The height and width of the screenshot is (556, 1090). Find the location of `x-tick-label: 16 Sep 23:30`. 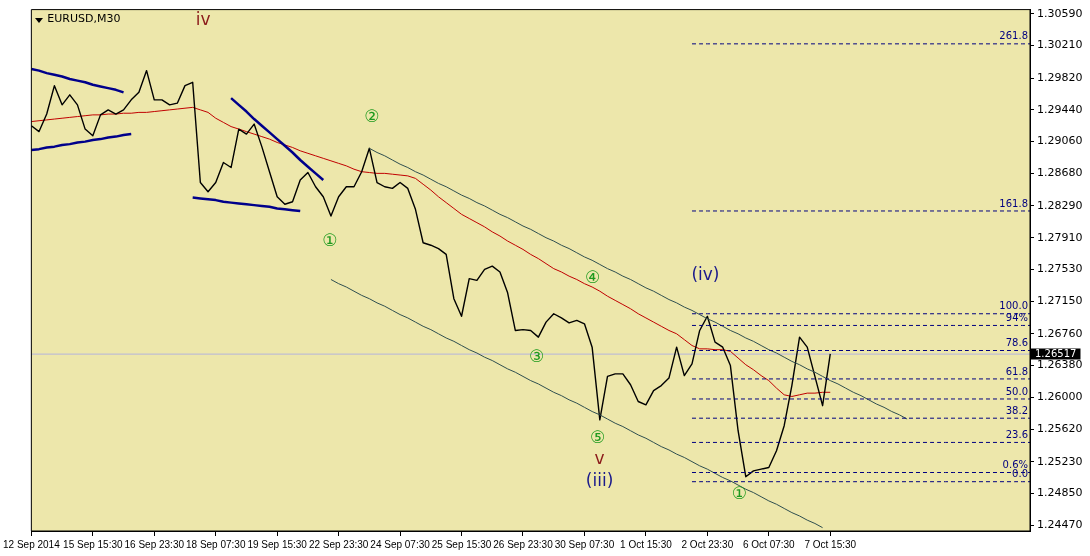

x-tick-label: 16 Sep 23:30 is located at coordinates (154, 544).